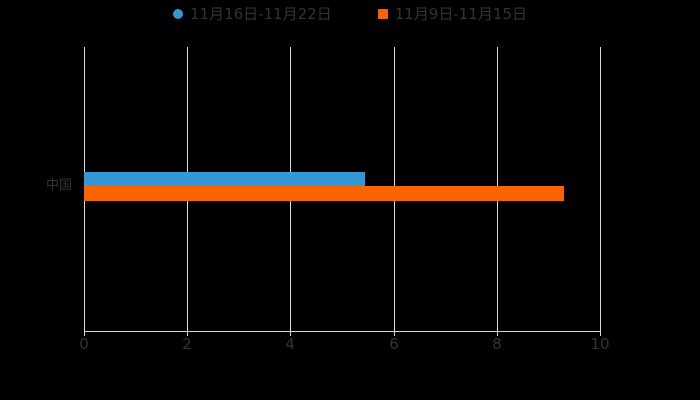 Image resolution: width=700 pixels, height=400 pixels. Describe the element at coordinates (187, 344) in the screenshot. I see `x-tick-label-2: 2` at that location.